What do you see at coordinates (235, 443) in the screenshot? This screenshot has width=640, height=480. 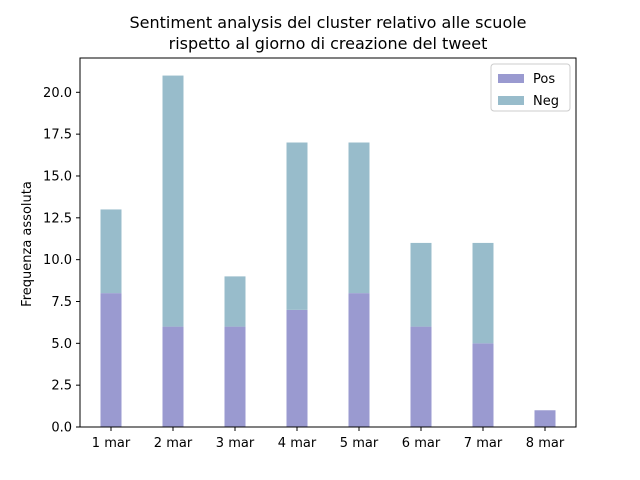 I see `x-tick-label-3: 3 mar` at bounding box center [235, 443].